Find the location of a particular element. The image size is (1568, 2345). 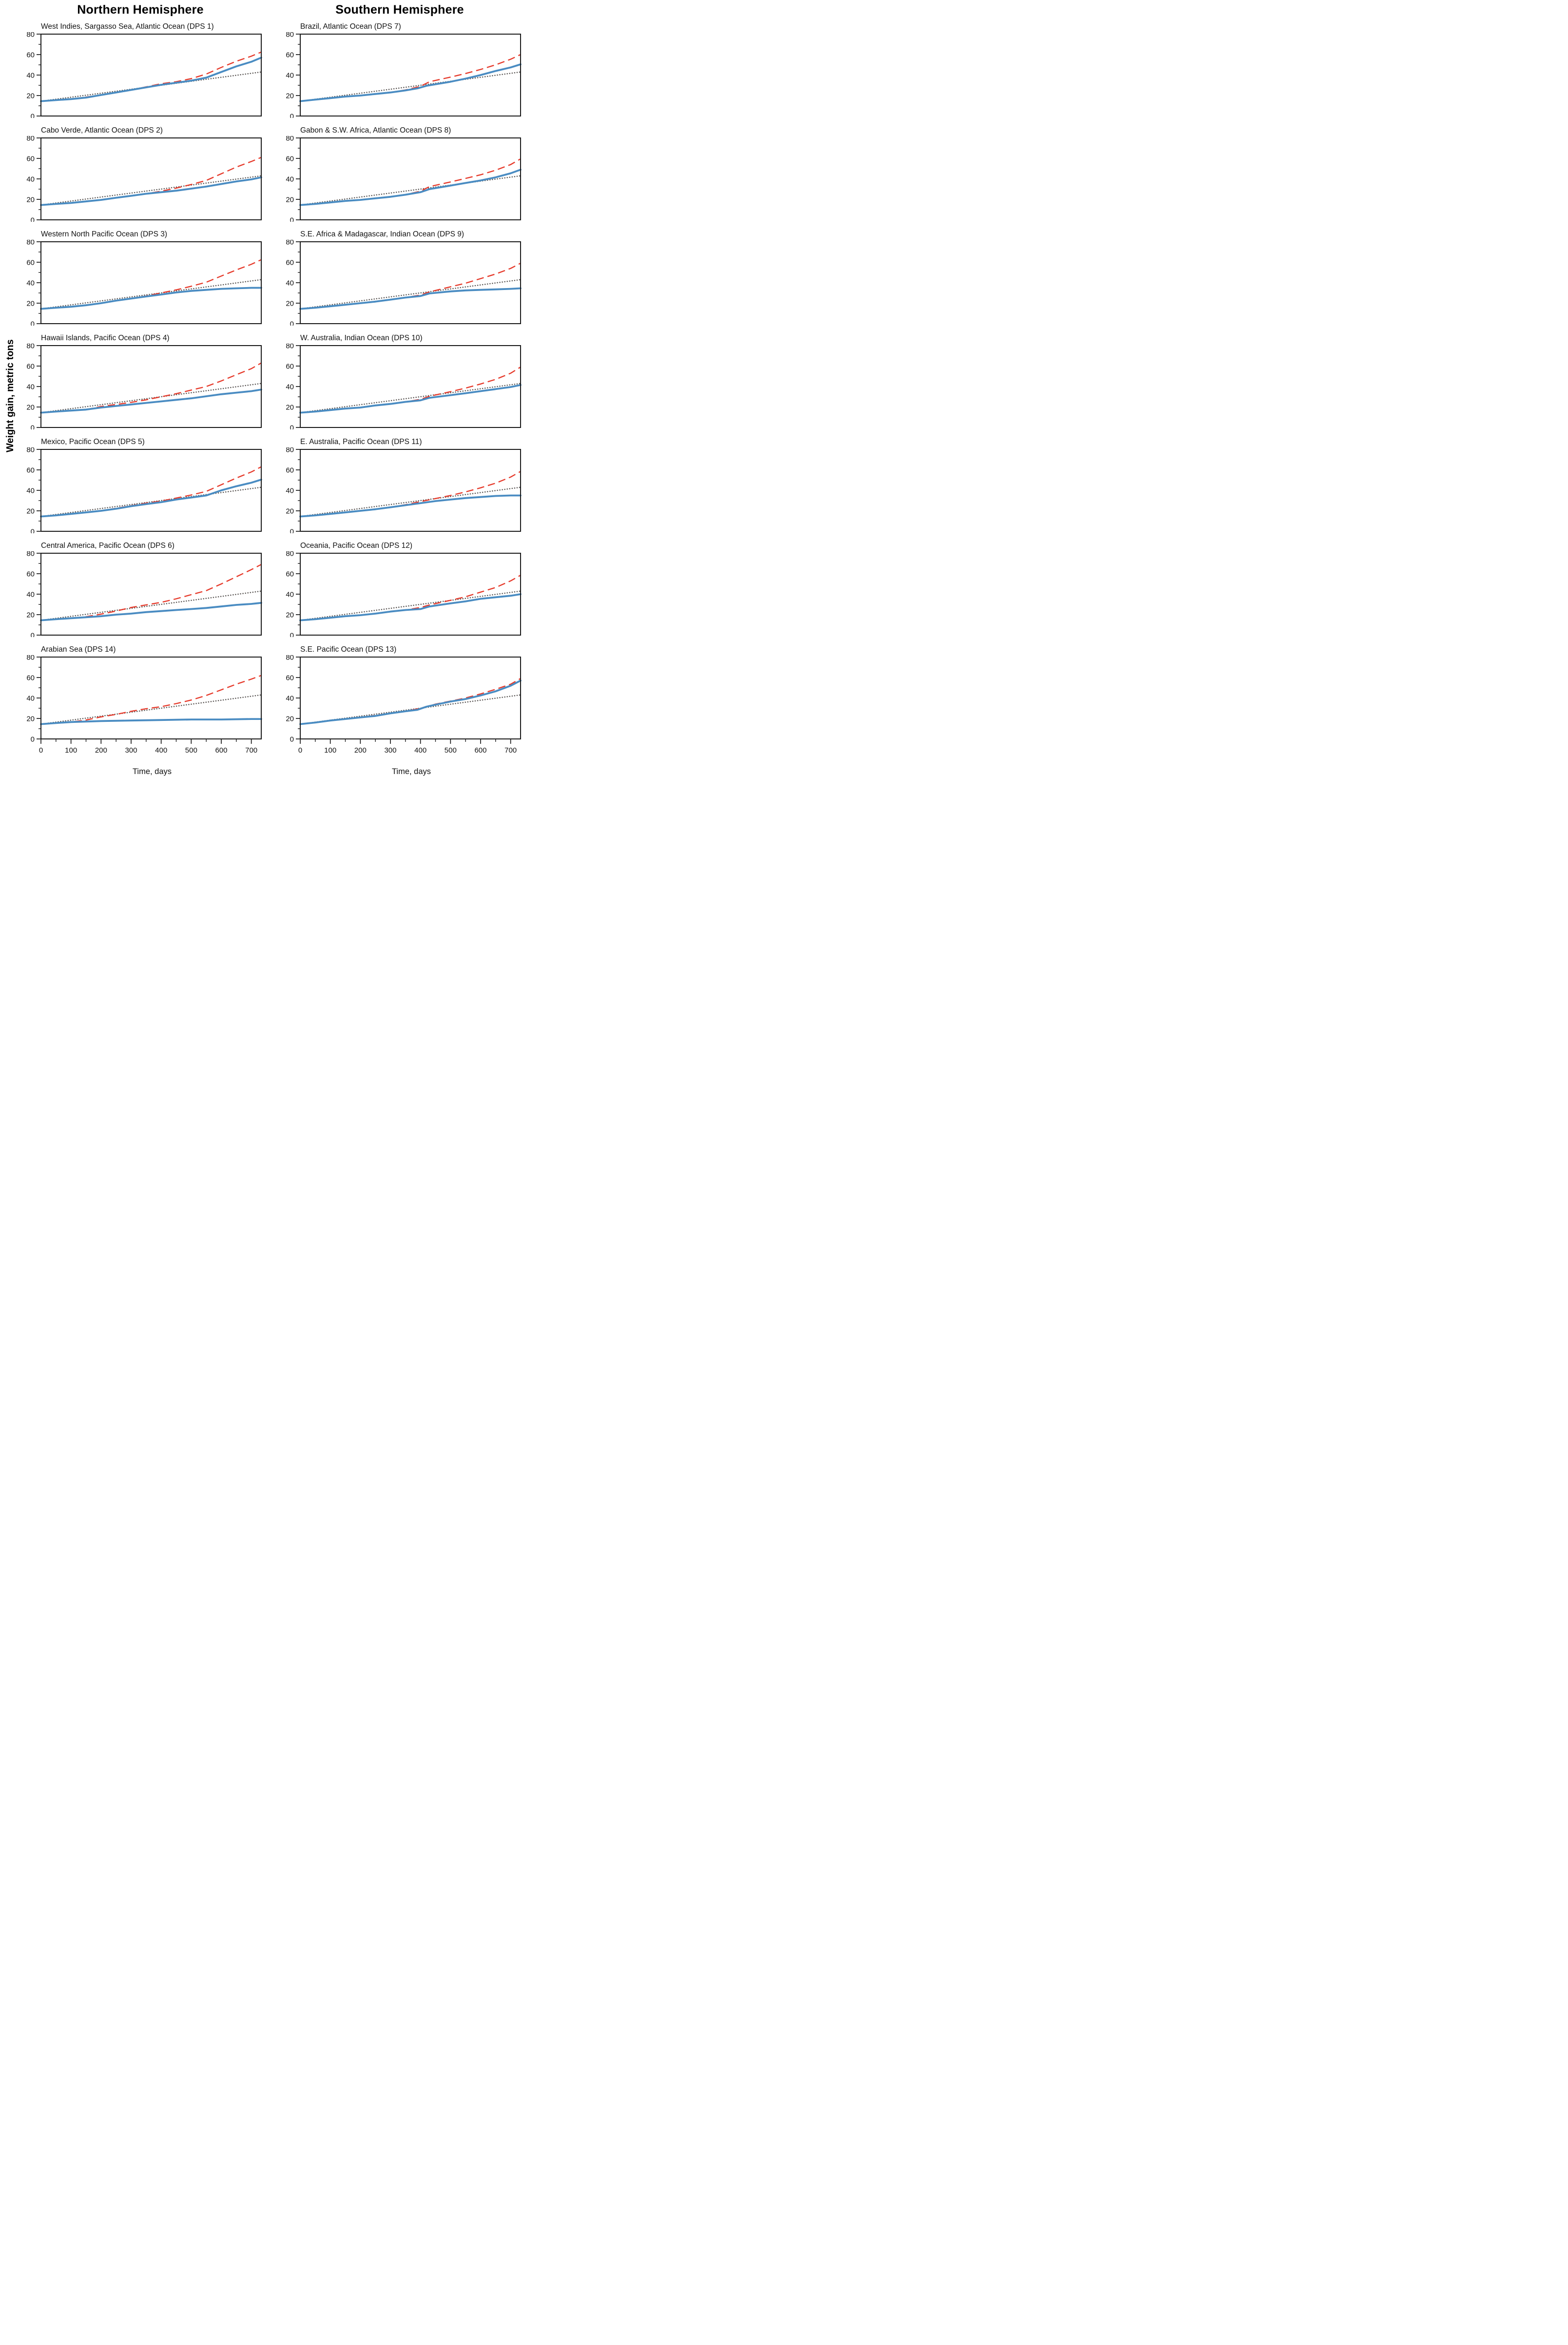

panel-dps-7: Brazil, Atlantic Ocean (DPS 7) 0 20 40 60 80 is located at coordinates (400, 69).